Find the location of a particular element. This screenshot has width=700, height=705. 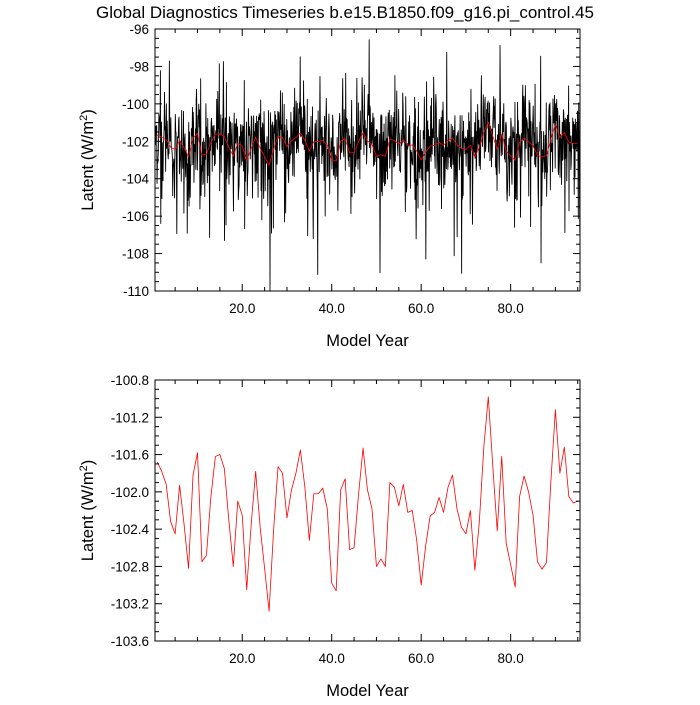

y-tick-label: -102 is located at coordinates (135, 141).